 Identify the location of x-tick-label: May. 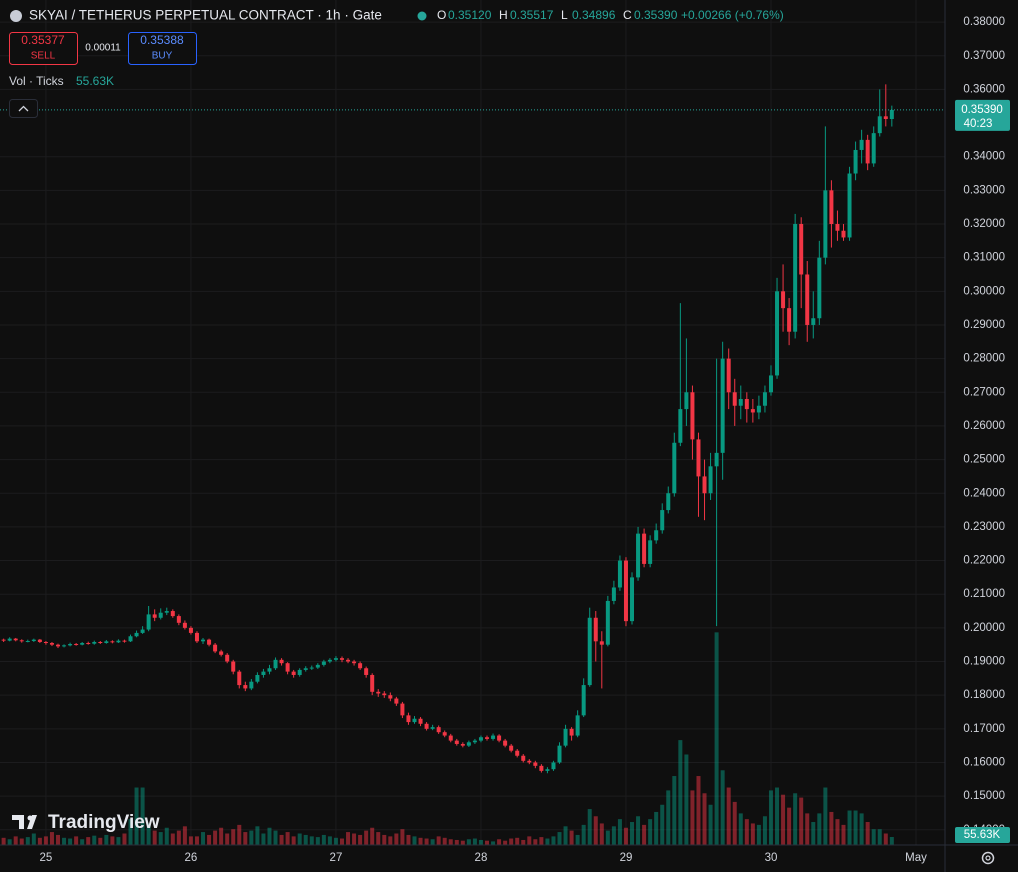
(916, 858).